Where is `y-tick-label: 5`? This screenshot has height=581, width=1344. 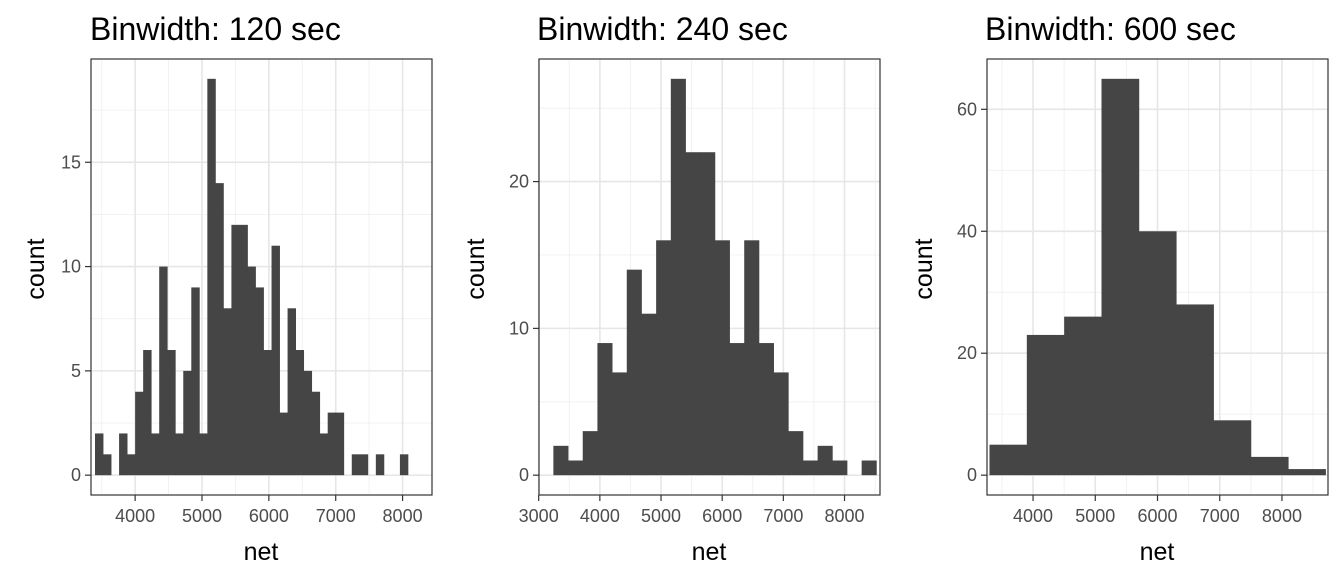
y-tick-label: 5 is located at coordinates (76, 371).